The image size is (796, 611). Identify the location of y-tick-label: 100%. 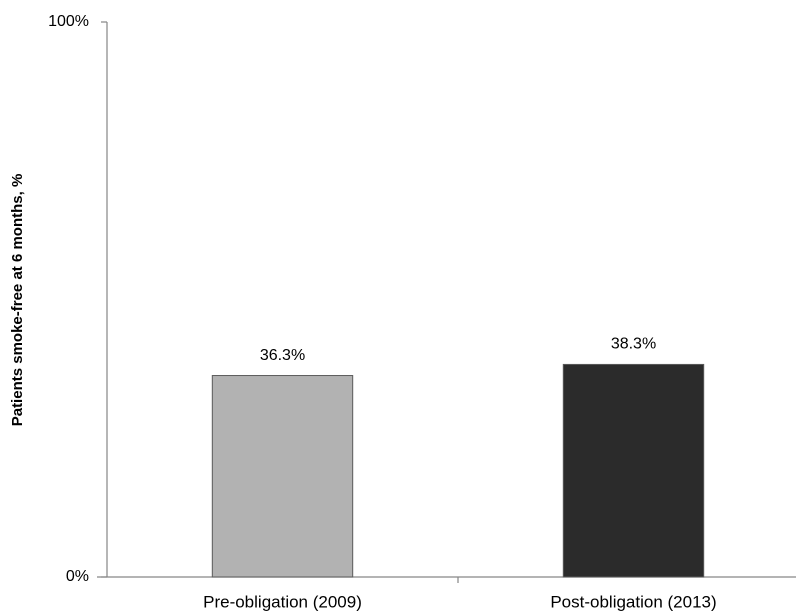
(68, 21).